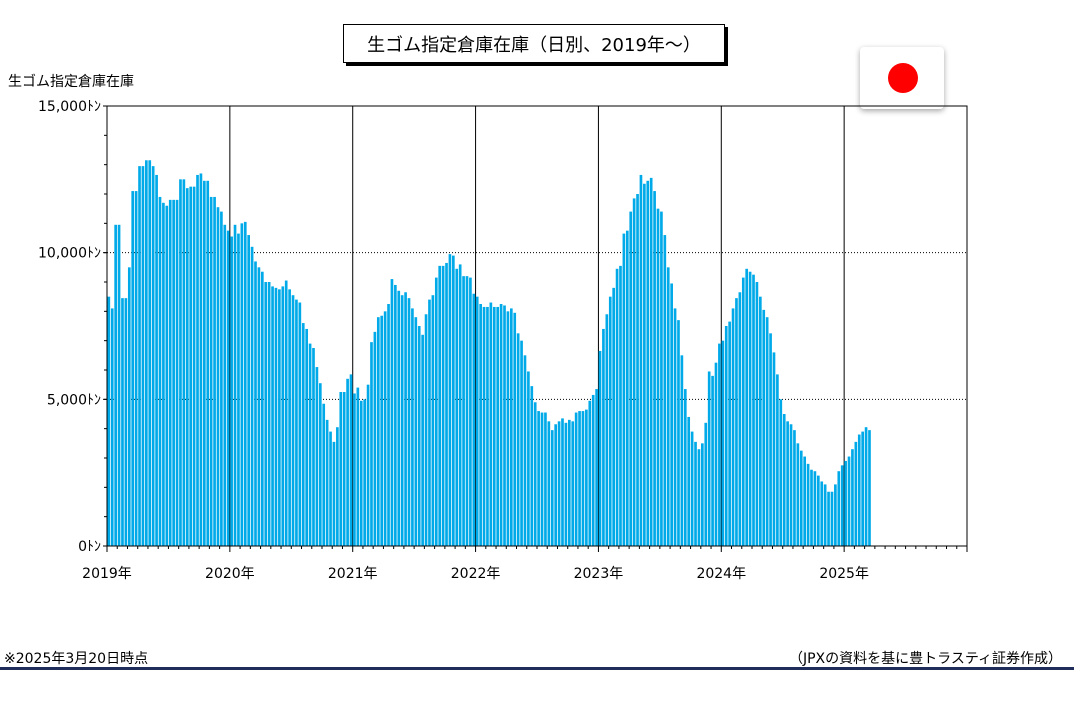 This screenshot has width=1074, height=706. Describe the element at coordinates (721, 574) in the screenshot. I see `x-tick-label: 2024年` at that location.